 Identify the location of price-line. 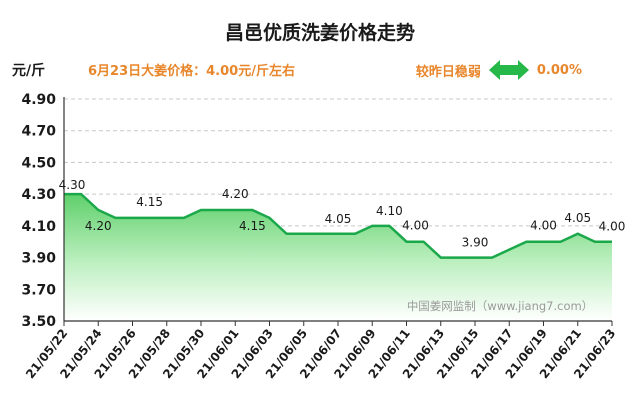
(338, 225).